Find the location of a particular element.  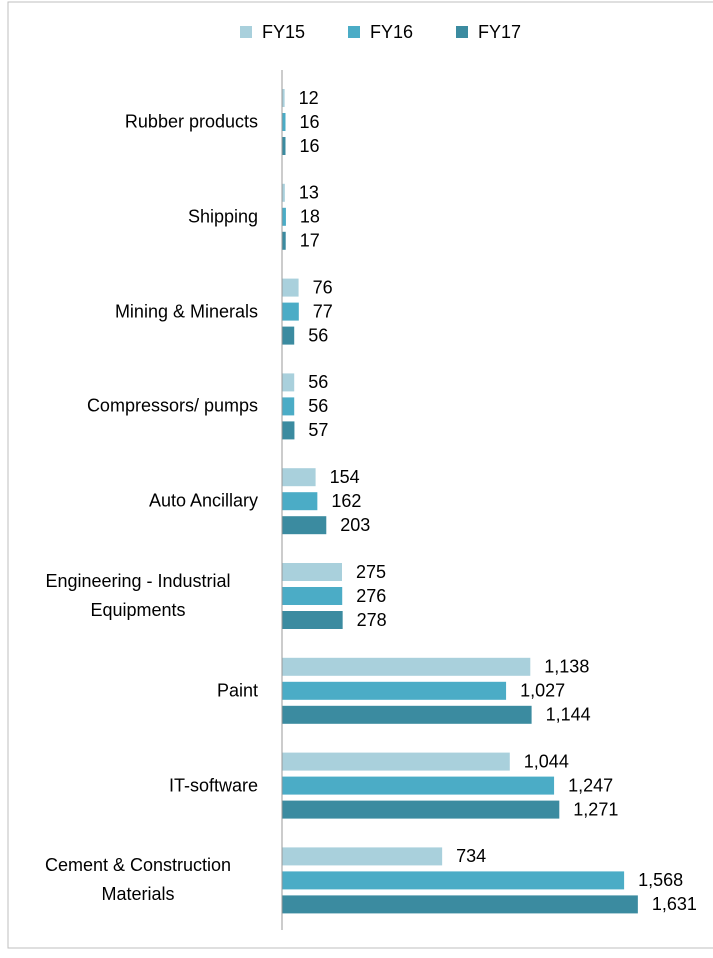

data-label: 57 is located at coordinates (318, 430).